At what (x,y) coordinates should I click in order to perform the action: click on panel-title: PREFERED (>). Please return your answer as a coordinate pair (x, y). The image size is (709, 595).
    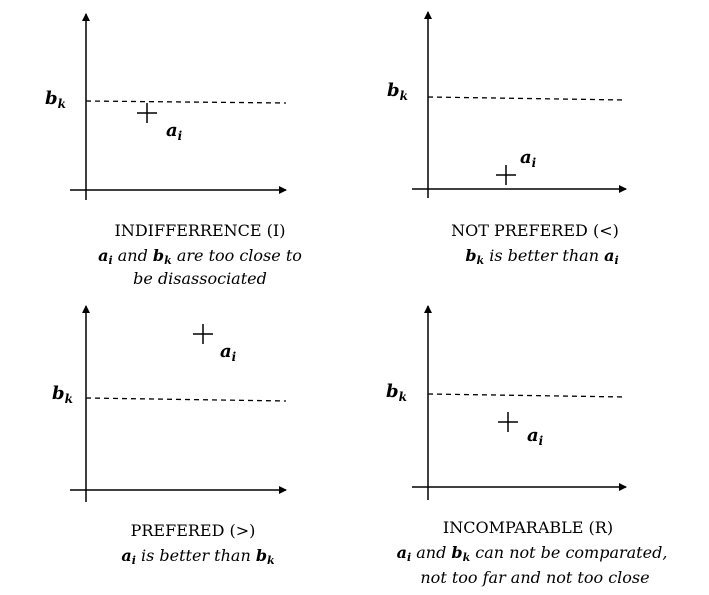
    Looking at the image, I should click on (193, 530).